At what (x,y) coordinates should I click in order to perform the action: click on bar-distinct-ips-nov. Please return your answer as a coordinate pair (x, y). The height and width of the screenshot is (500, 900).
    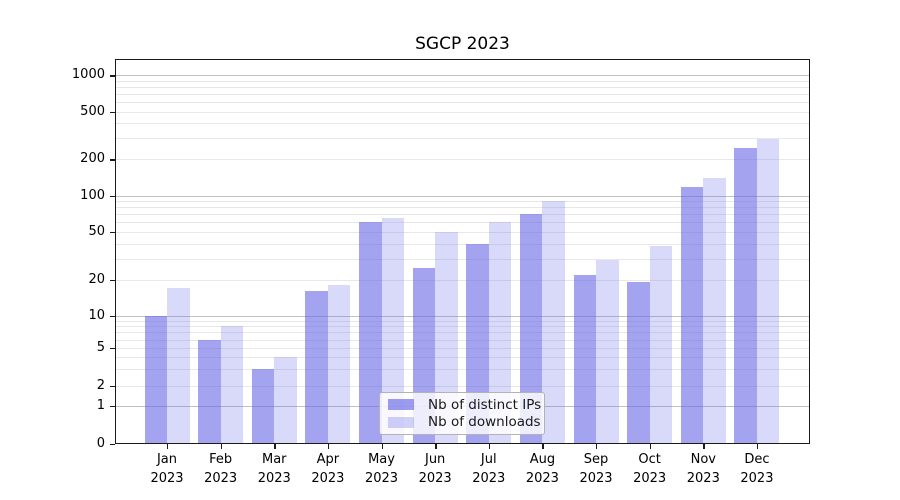
    Looking at the image, I should click on (692, 315).